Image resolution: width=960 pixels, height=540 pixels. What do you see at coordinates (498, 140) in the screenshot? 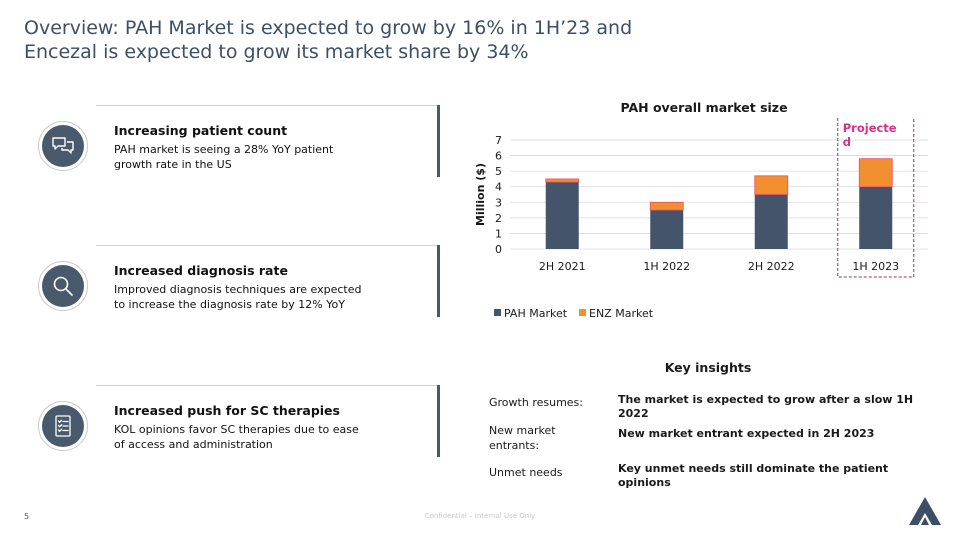
I see `y-tick-label: 7` at bounding box center [498, 140].